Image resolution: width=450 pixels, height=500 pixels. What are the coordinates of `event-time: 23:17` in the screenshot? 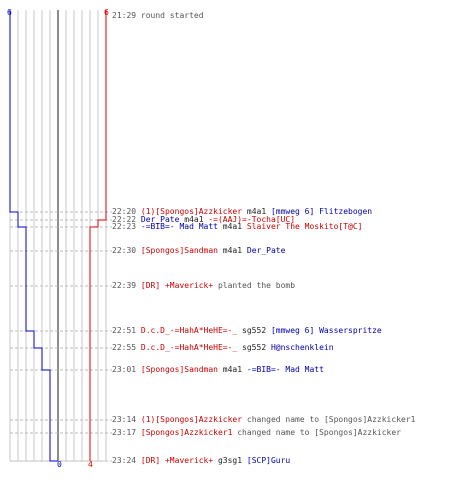 It's located at (126, 432).